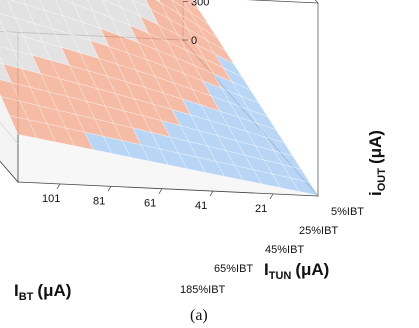 The width and height of the screenshot is (419, 328). Describe the element at coordinates (347, 212) in the screenshot. I see `y-tick-label: 5%IBT` at that location.